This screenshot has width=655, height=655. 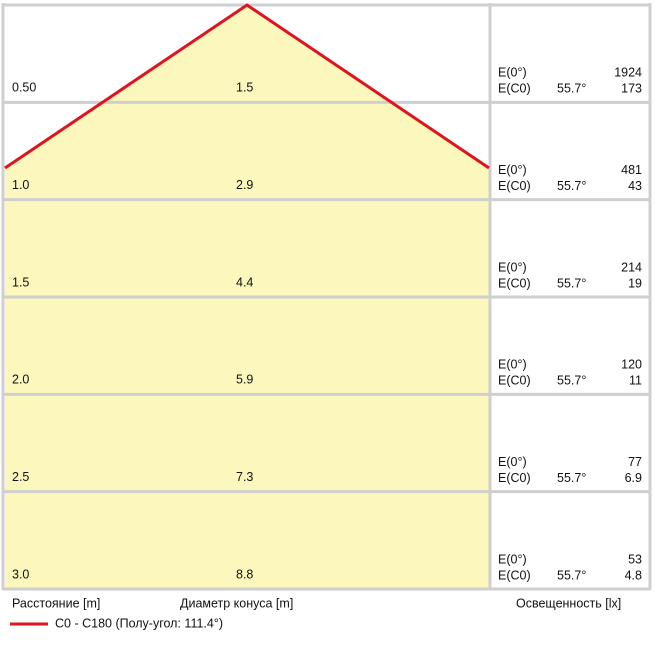 I want to click on e0-value: 53, so click(x=635, y=559).